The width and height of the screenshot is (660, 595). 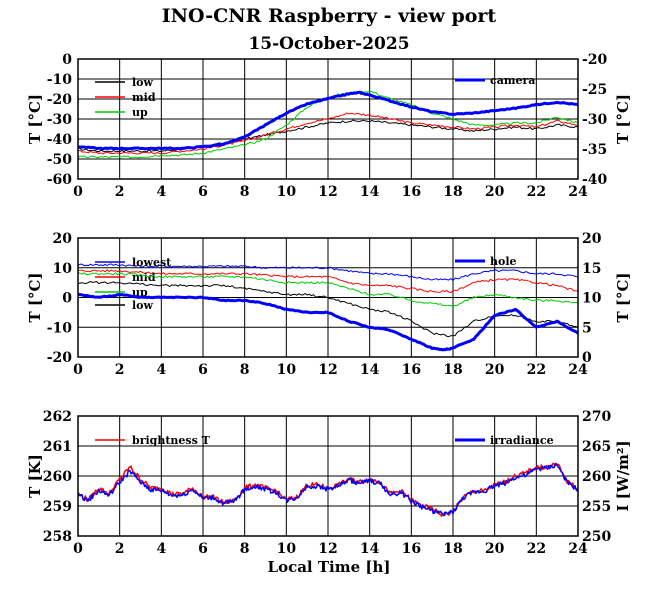 What do you see at coordinates (503, 261) in the screenshot?
I see `legend-label: hole` at bounding box center [503, 261].